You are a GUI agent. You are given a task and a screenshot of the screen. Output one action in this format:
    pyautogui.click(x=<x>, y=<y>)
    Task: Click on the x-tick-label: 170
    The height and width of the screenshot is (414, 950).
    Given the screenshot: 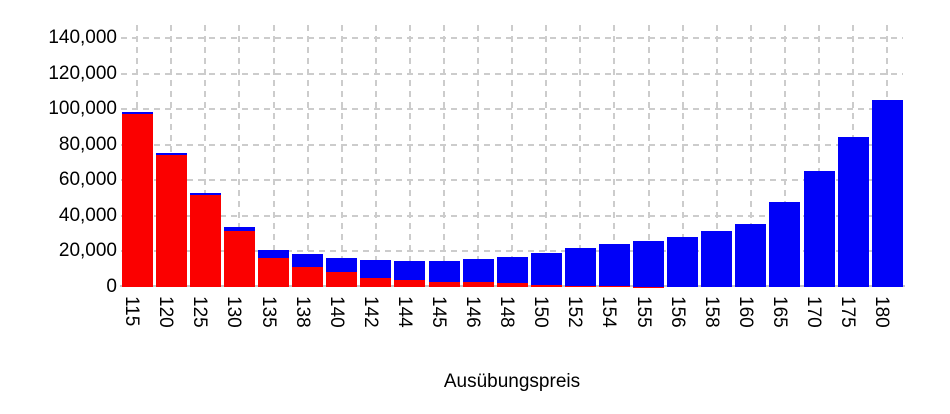 What is the action you would take?
    pyautogui.click(x=814, y=312)
    